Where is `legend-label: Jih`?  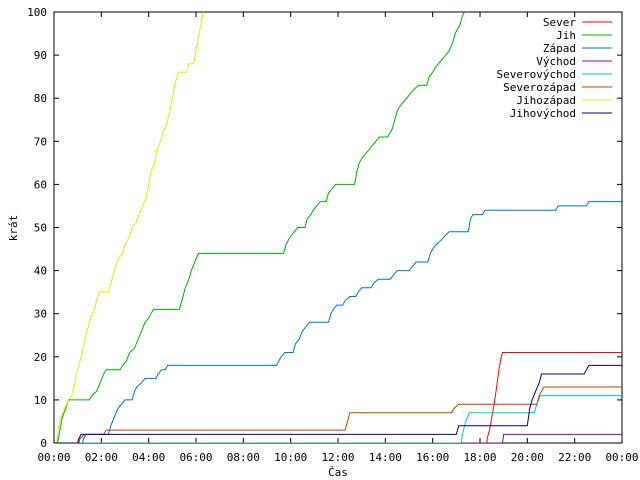 legend-label: Jih is located at coordinates (566, 35).